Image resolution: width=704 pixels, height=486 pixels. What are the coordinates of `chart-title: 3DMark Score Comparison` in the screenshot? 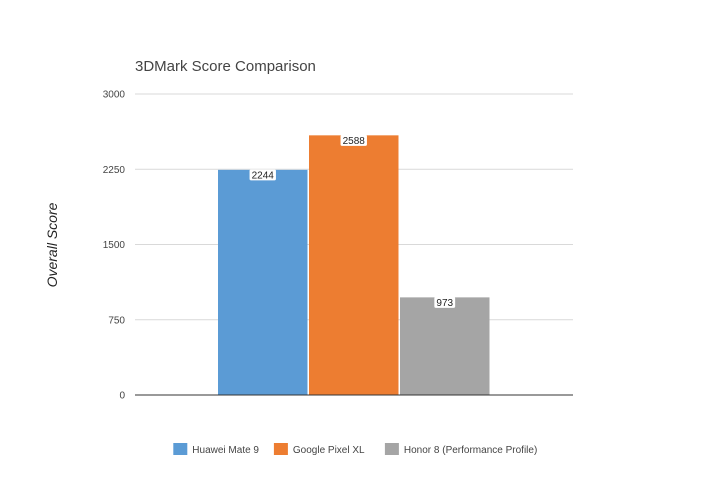 It's located at (225, 66).